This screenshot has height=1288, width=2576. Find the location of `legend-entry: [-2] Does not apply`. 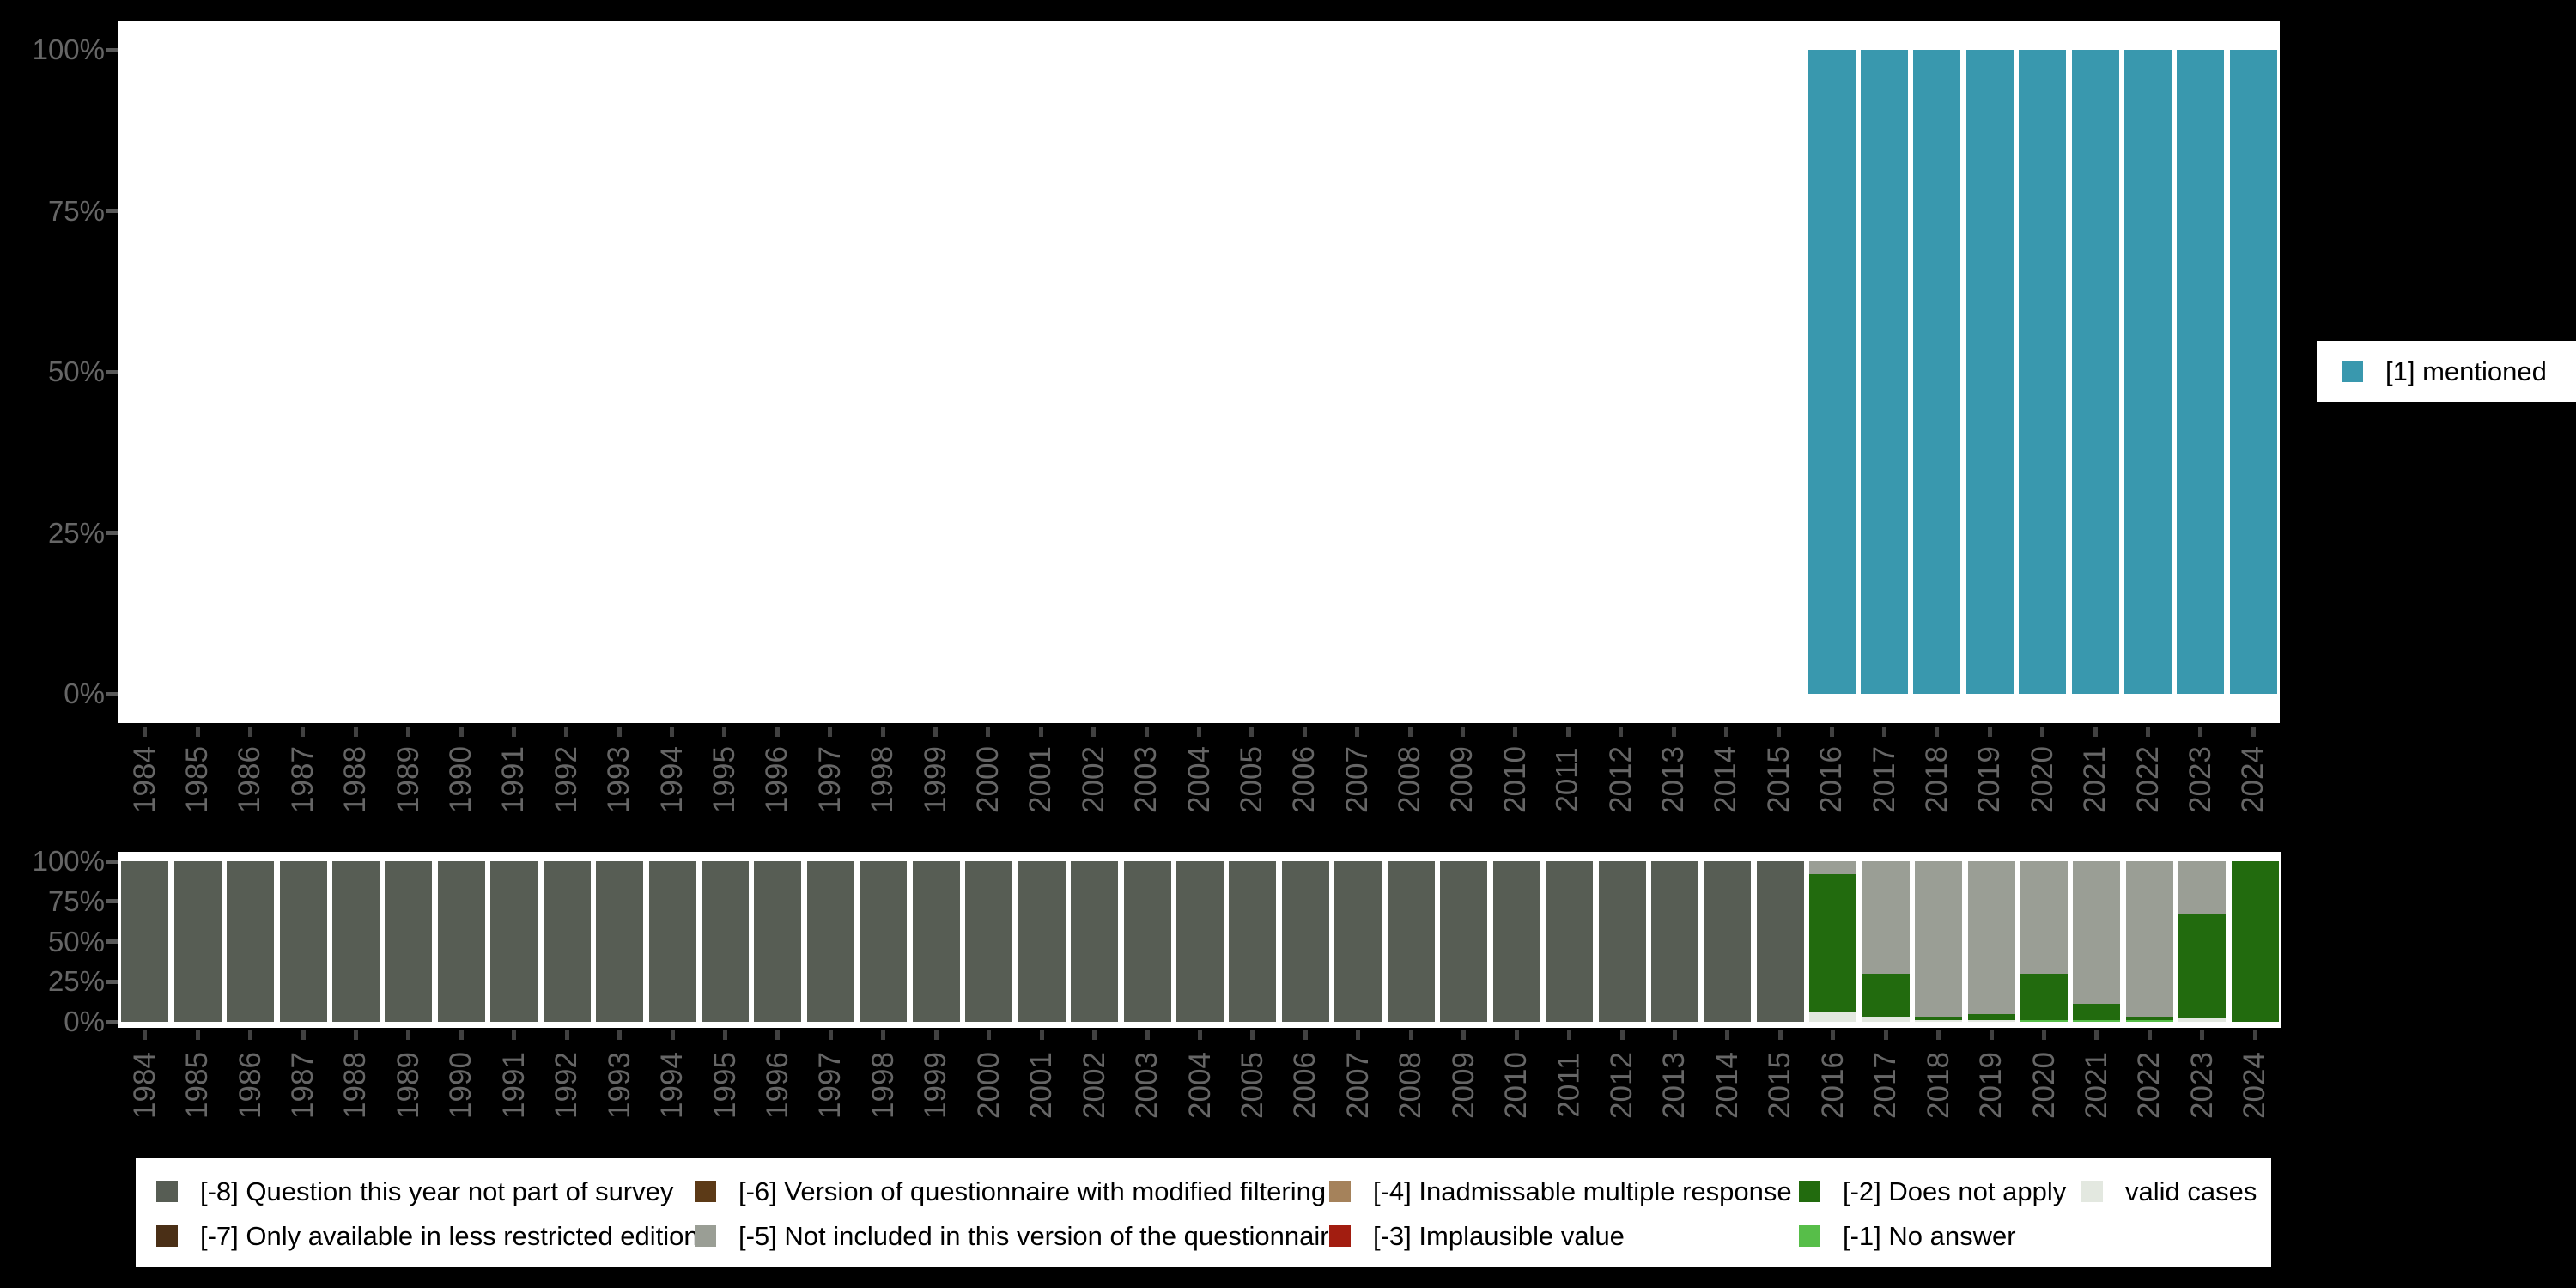

legend-entry: [-2] Does not apply is located at coordinates (1932, 1191).